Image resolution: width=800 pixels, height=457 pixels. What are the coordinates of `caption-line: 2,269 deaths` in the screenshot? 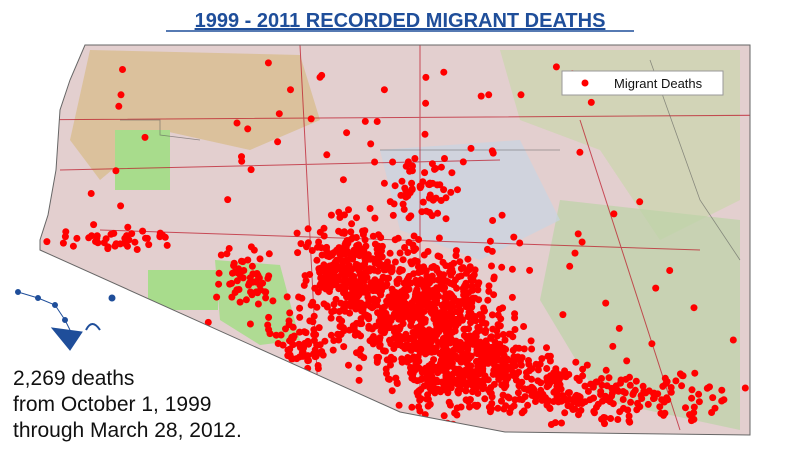 It's located at (73, 378).